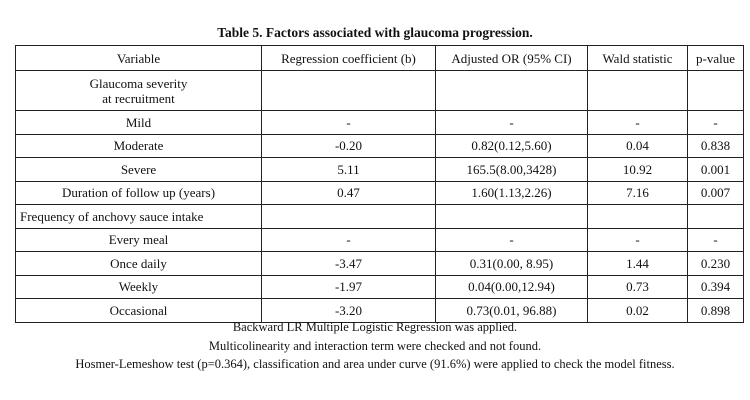  Describe the element at coordinates (138, 216) in the screenshot. I see `row-label: Frequency of anchovy sauce intake` at that location.